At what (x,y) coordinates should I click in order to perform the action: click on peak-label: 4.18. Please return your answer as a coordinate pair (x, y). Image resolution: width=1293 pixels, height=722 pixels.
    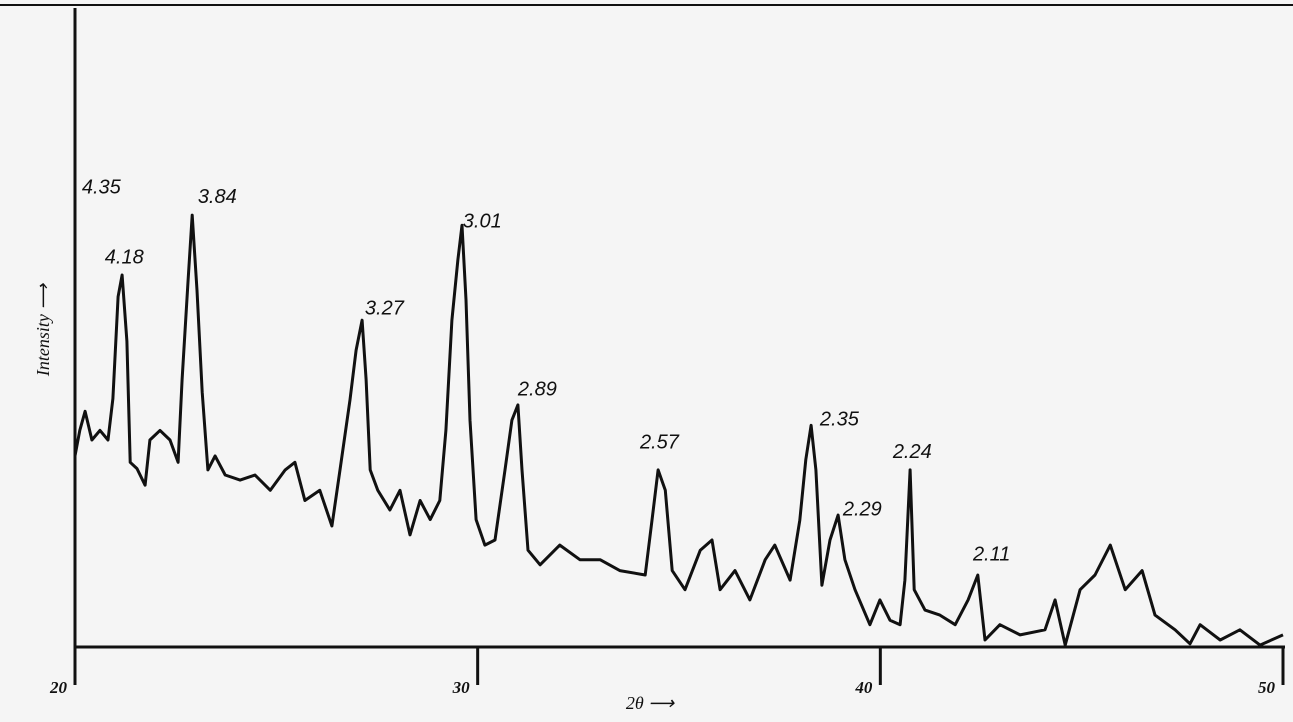
    Looking at the image, I should click on (124, 258).